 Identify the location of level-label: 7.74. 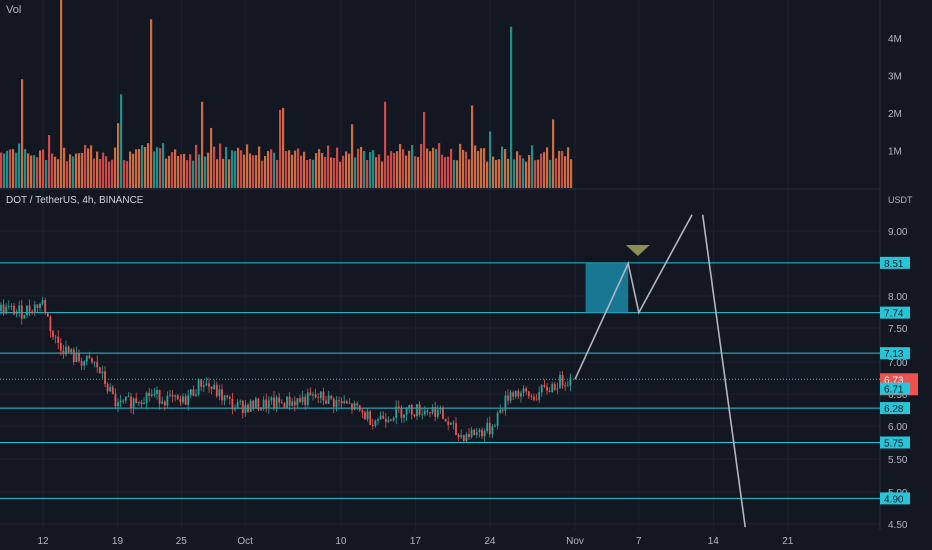
(894, 314).